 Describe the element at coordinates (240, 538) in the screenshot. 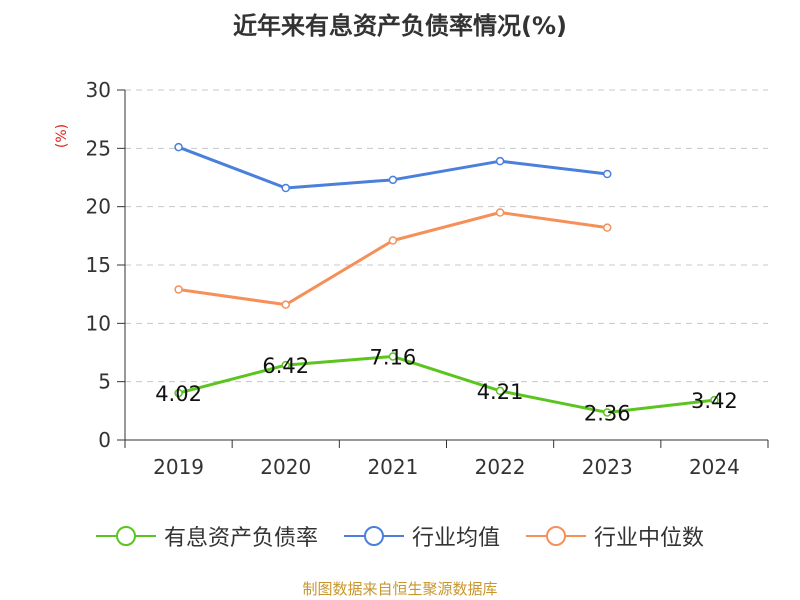

I see `legend-label-0: 有息资产负债率` at that location.